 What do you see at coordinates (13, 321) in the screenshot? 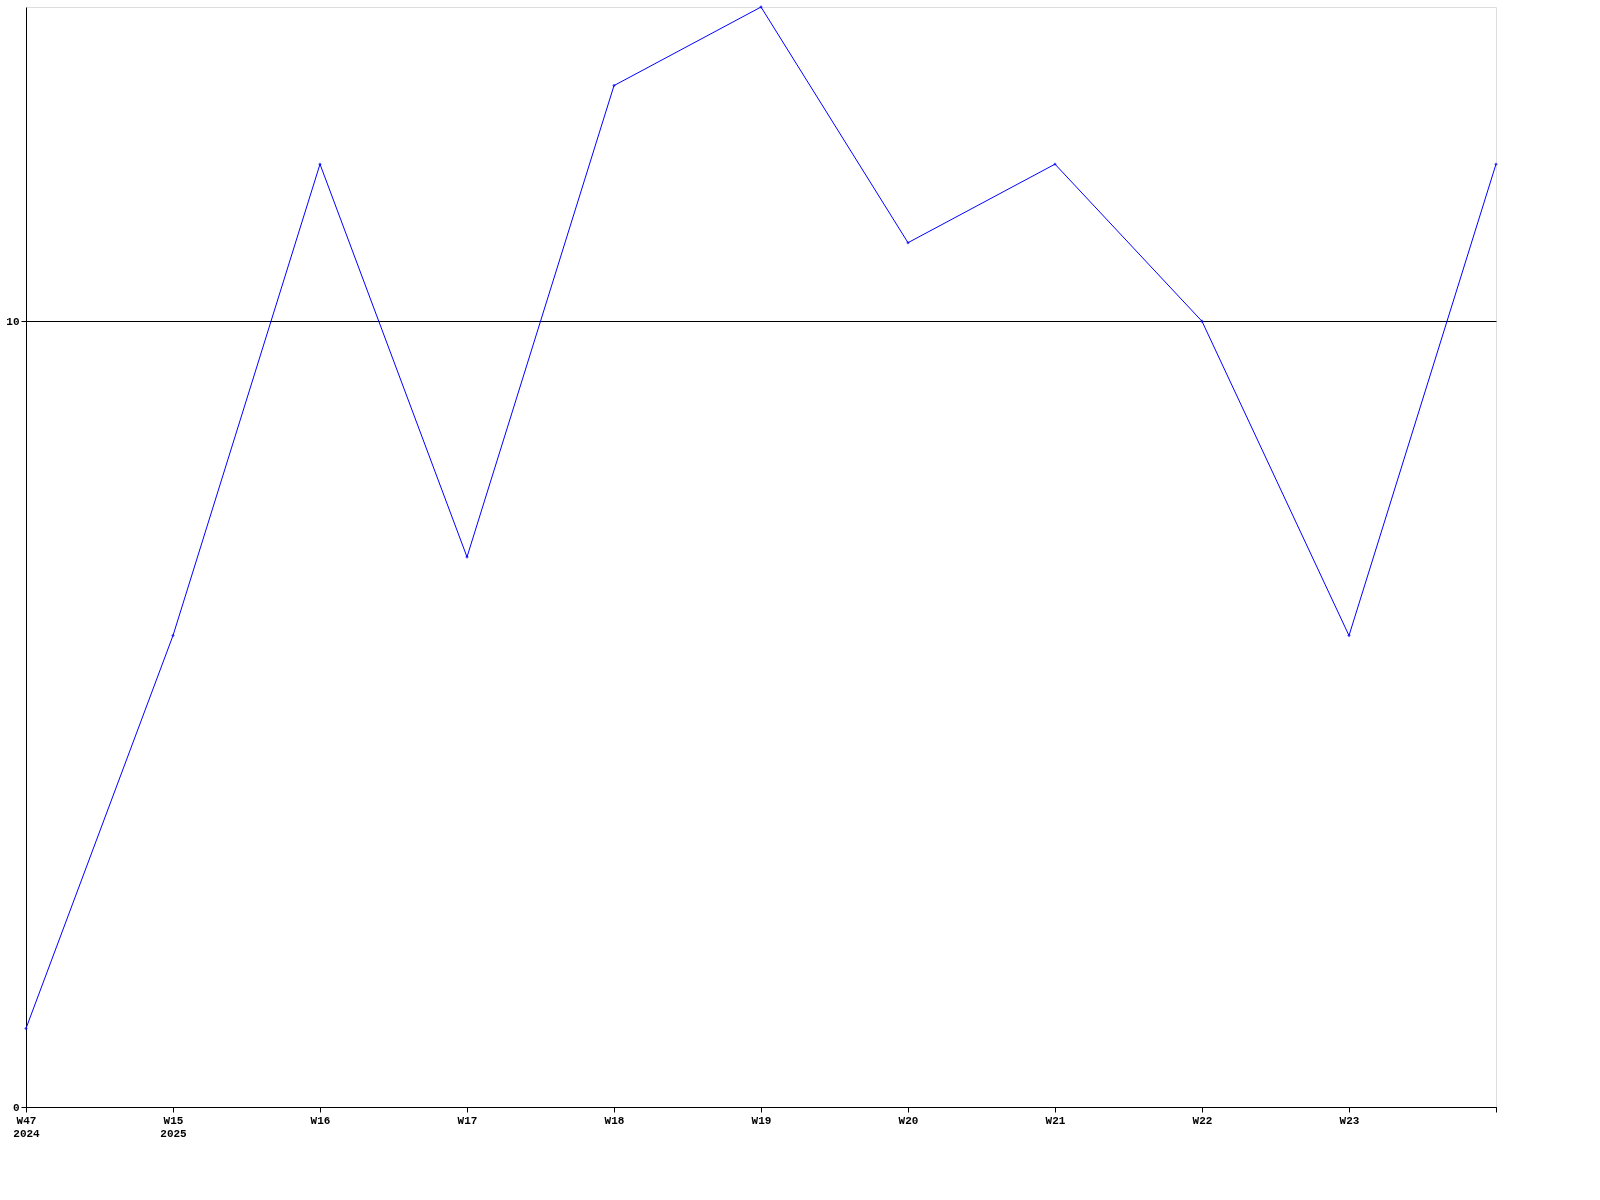
I see `y-tick-label: 10` at bounding box center [13, 321].